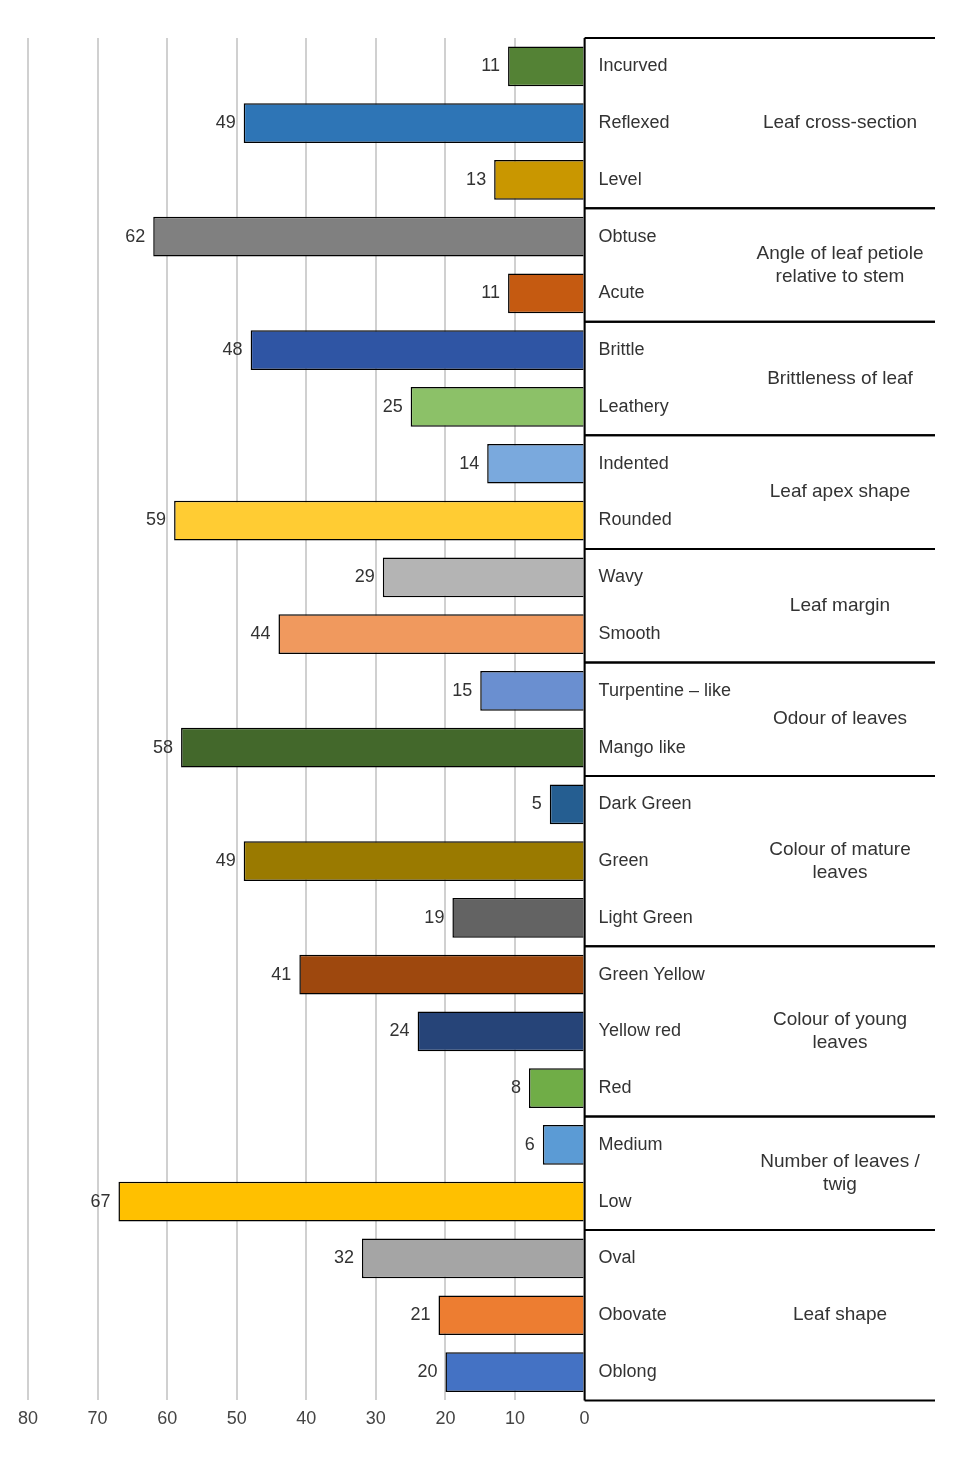 The image size is (953, 1476). Describe the element at coordinates (645, 916) in the screenshot. I see `y-tick-label: Light Green` at that location.